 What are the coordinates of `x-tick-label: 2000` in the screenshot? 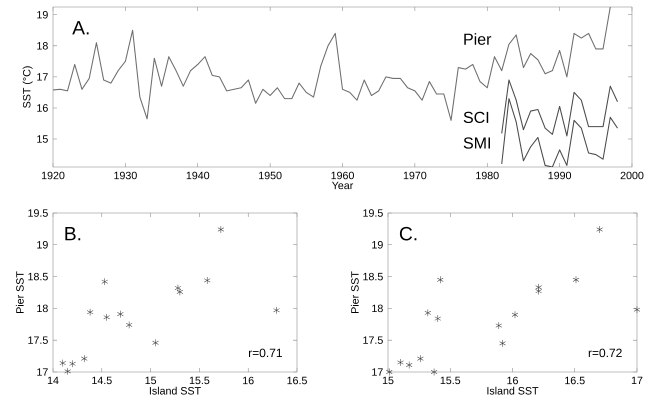 It's located at (632, 176).